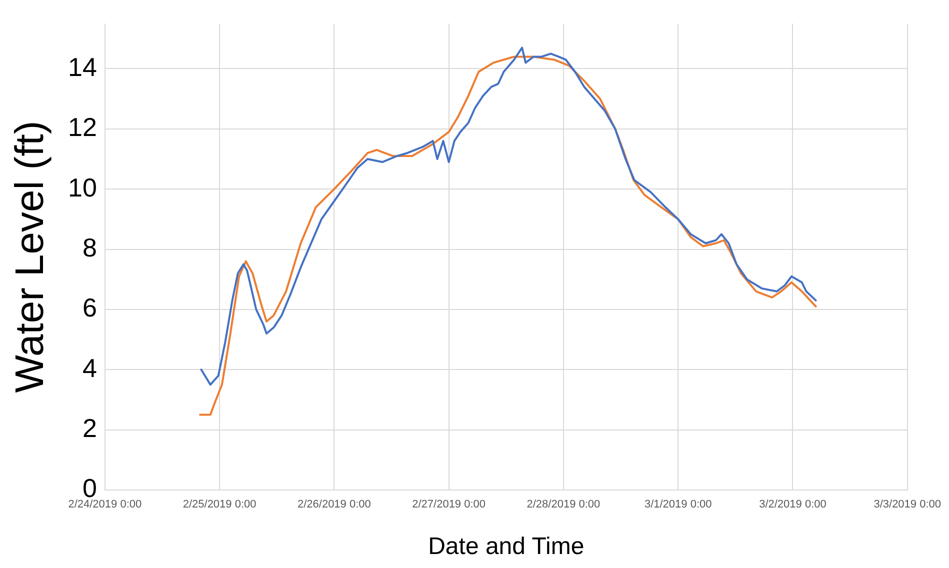 The height and width of the screenshot is (568, 949). I want to click on y-tick-label: 8, so click(89, 247).